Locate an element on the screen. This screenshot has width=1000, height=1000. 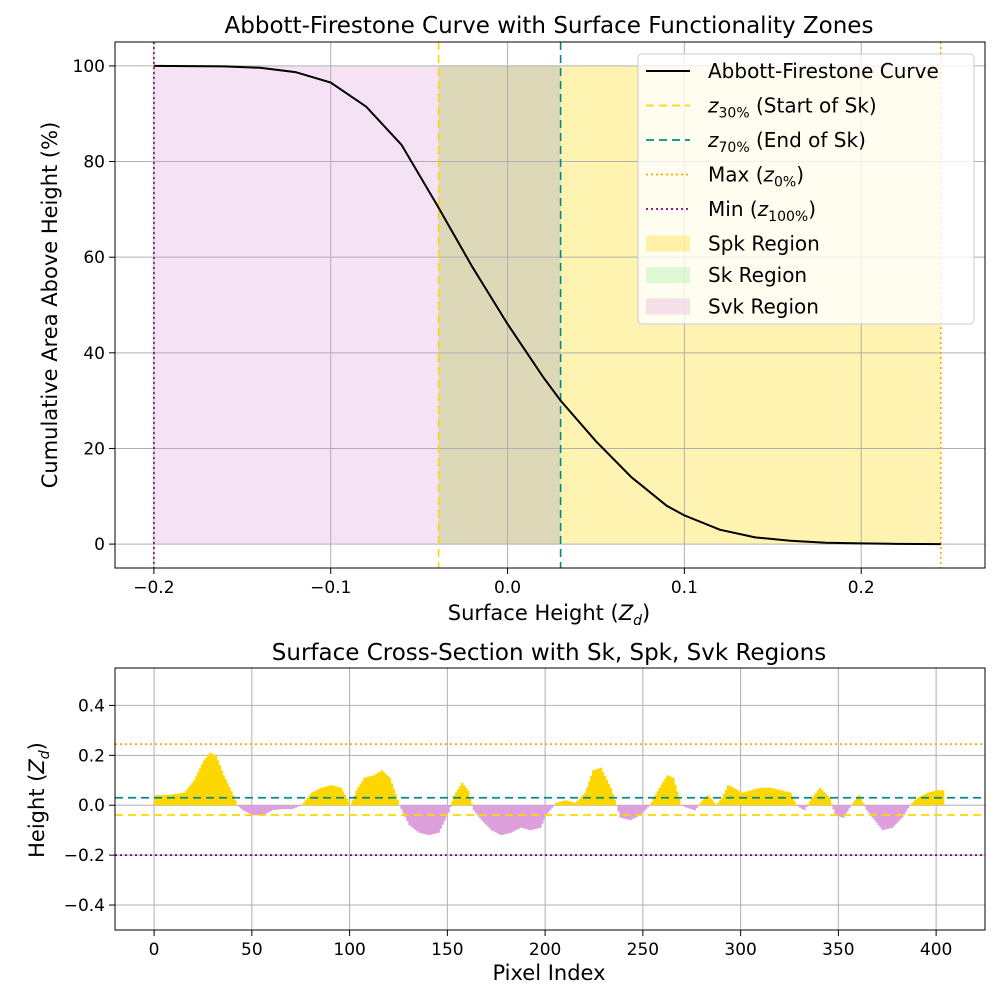
x-tick-label: 0 is located at coordinates (154, 950).